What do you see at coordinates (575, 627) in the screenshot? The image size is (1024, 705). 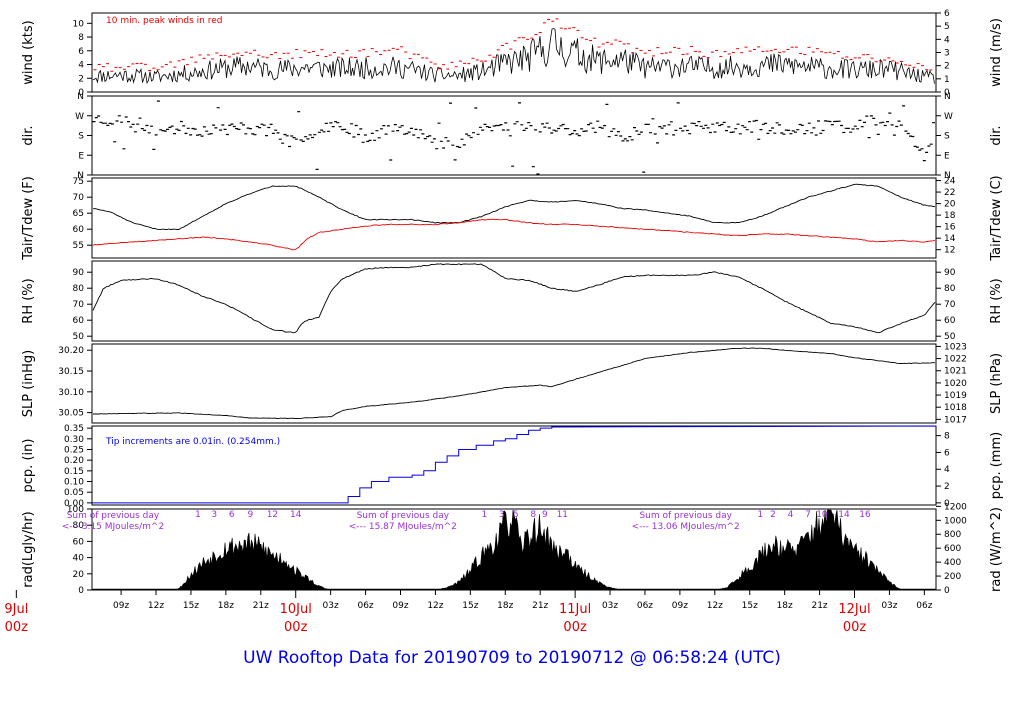 I see `day-label-hour: 00z` at bounding box center [575, 627].